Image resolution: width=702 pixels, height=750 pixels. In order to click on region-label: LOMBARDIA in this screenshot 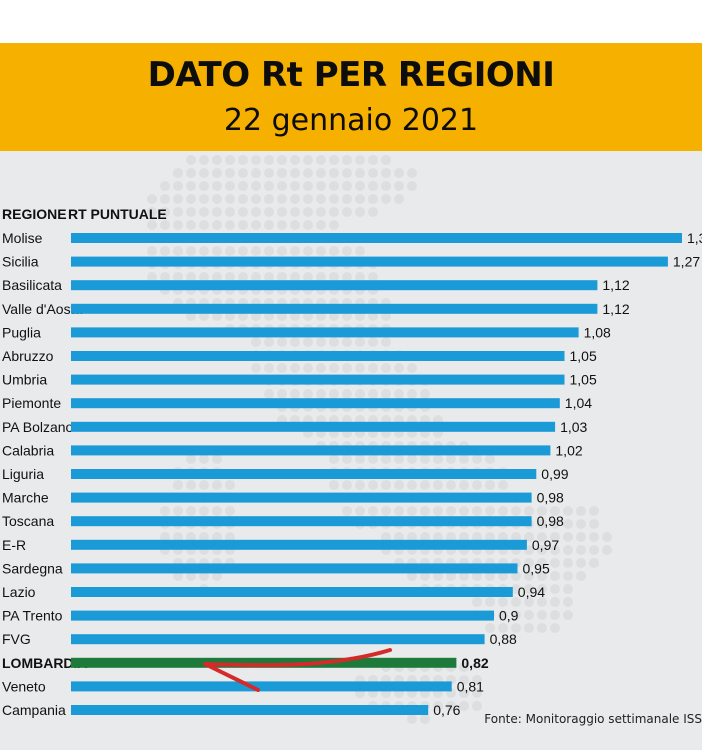, I will do `click(45, 663)`.